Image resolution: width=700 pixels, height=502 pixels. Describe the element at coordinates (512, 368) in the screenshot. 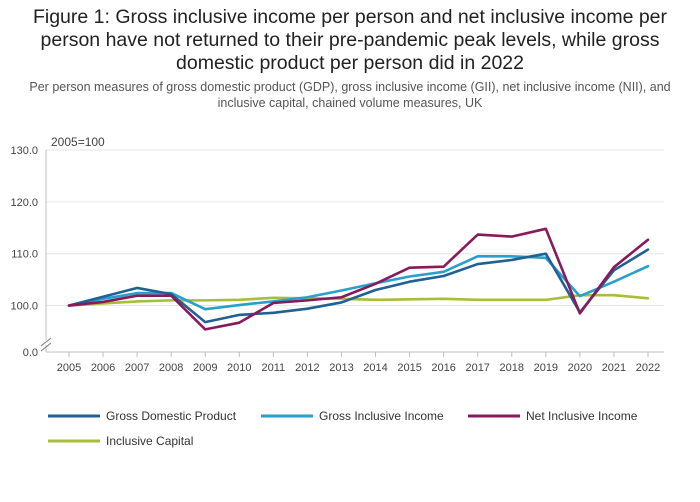

I see `x-tick-label: 2018` at that location.